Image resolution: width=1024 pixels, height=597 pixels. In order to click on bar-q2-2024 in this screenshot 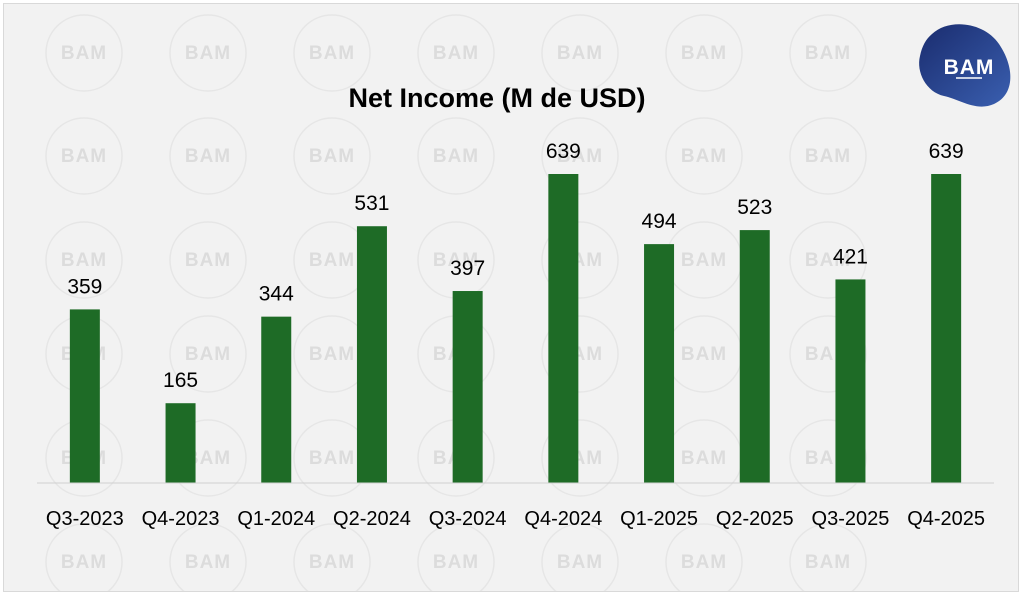, I will do `click(371, 355)`.